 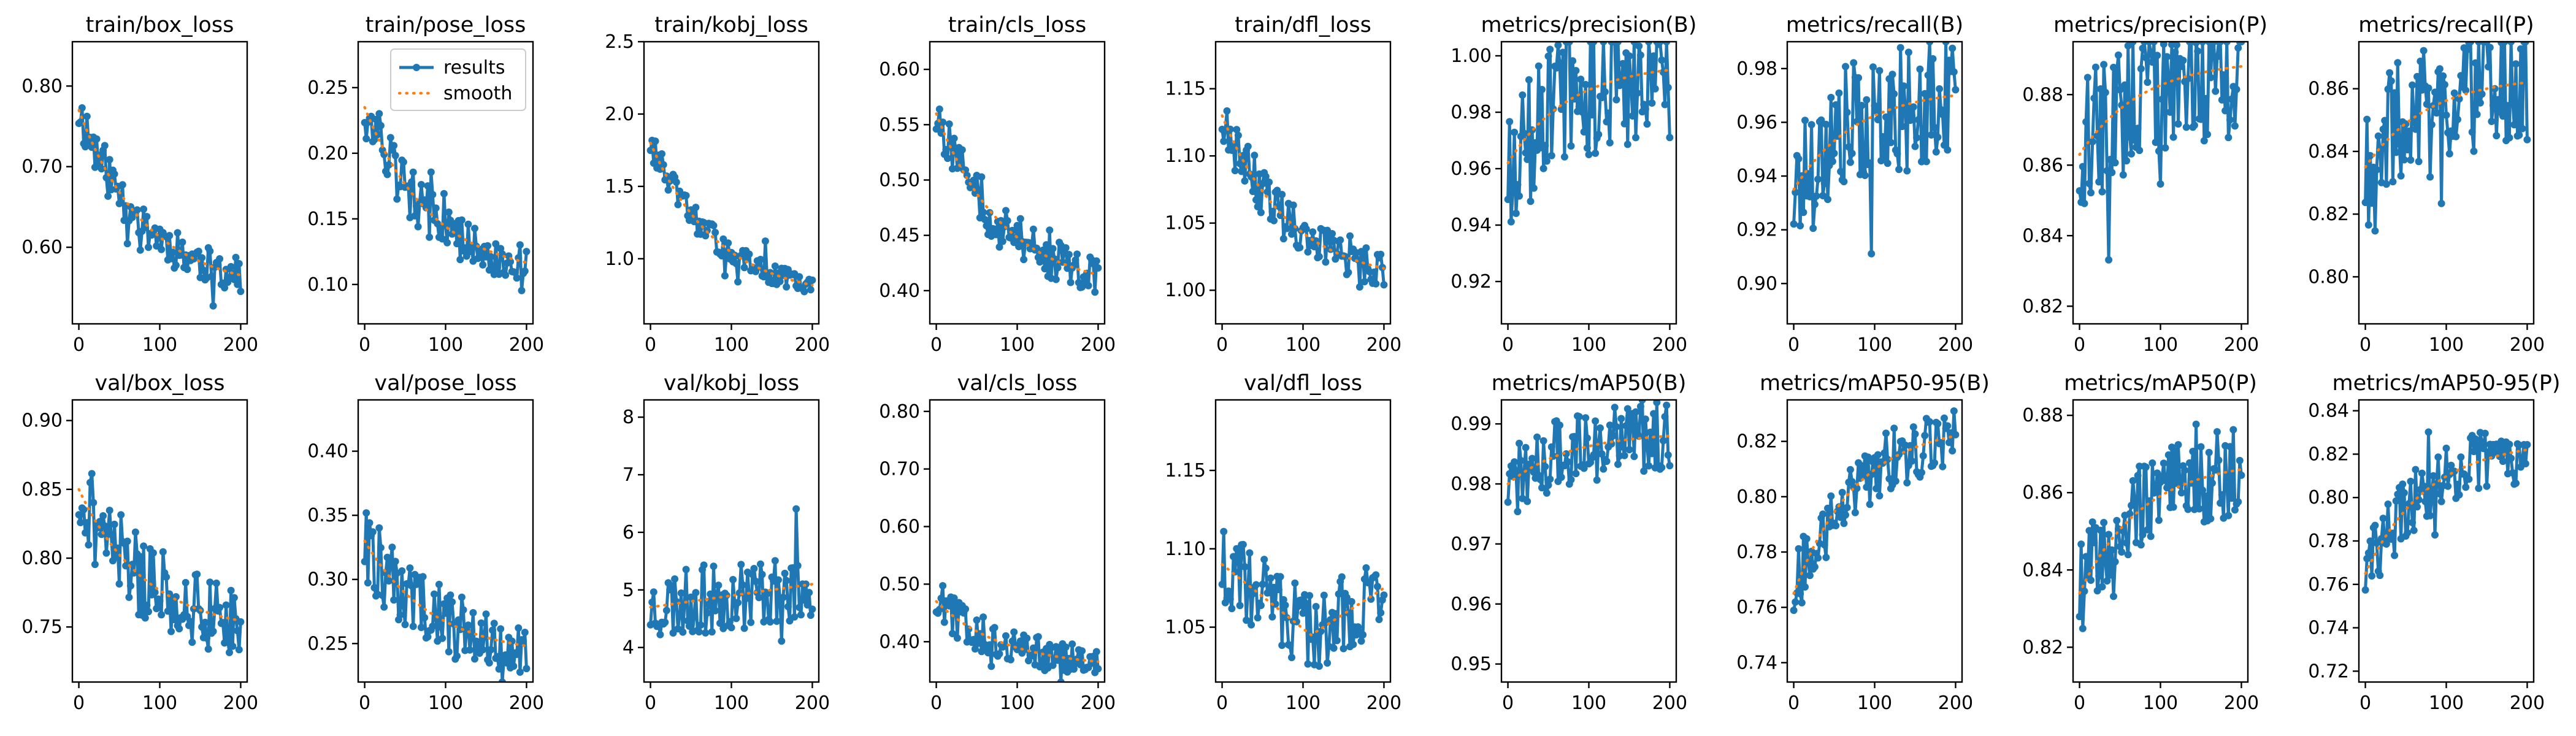 What do you see at coordinates (1589, 25) in the screenshot?
I see `panel-title: metrics/precision(B)` at bounding box center [1589, 25].